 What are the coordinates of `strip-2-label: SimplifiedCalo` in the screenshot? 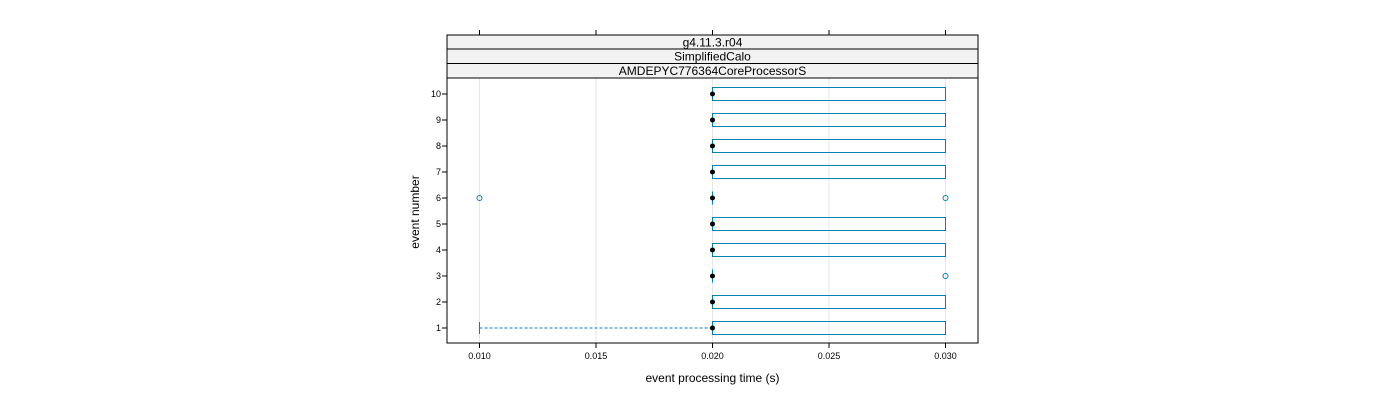 It's located at (712, 57).